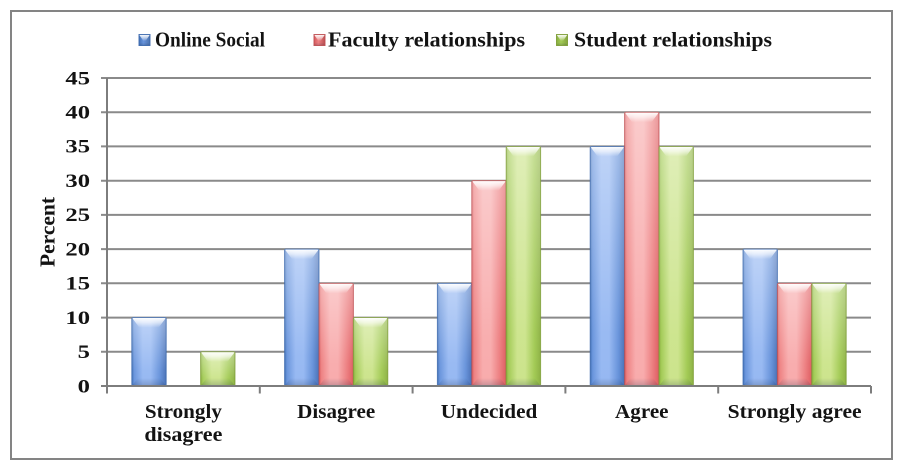 The width and height of the screenshot is (903, 473). Describe the element at coordinates (77, 284) in the screenshot. I see `svg-text: 15` at that location.